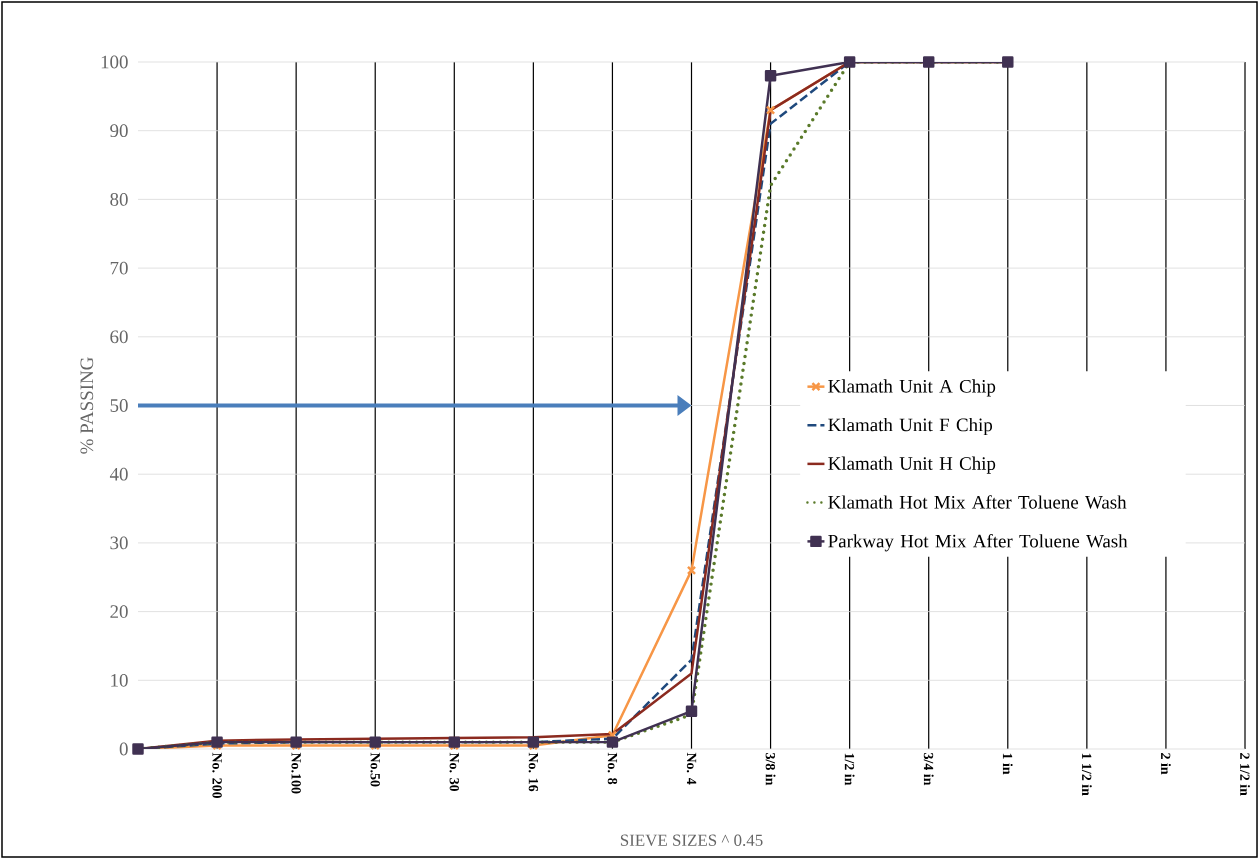 This screenshot has width=1259, height=859. What do you see at coordinates (533, 772) in the screenshot?
I see `x-tick-label: No. 16` at bounding box center [533, 772].